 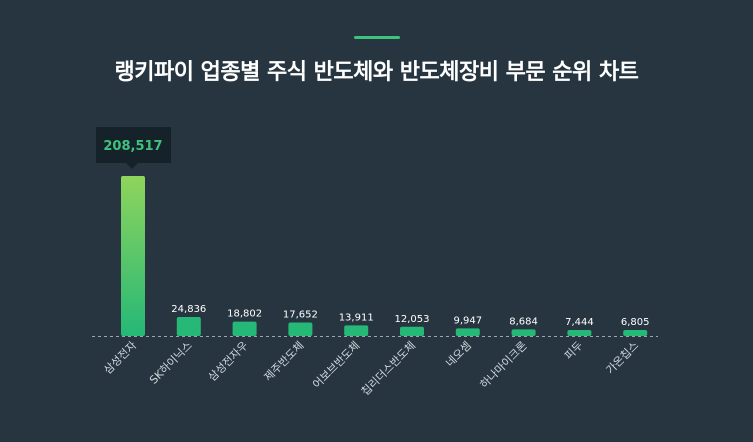 I want to click on value-label-3: 17,652, so click(x=300, y=314).